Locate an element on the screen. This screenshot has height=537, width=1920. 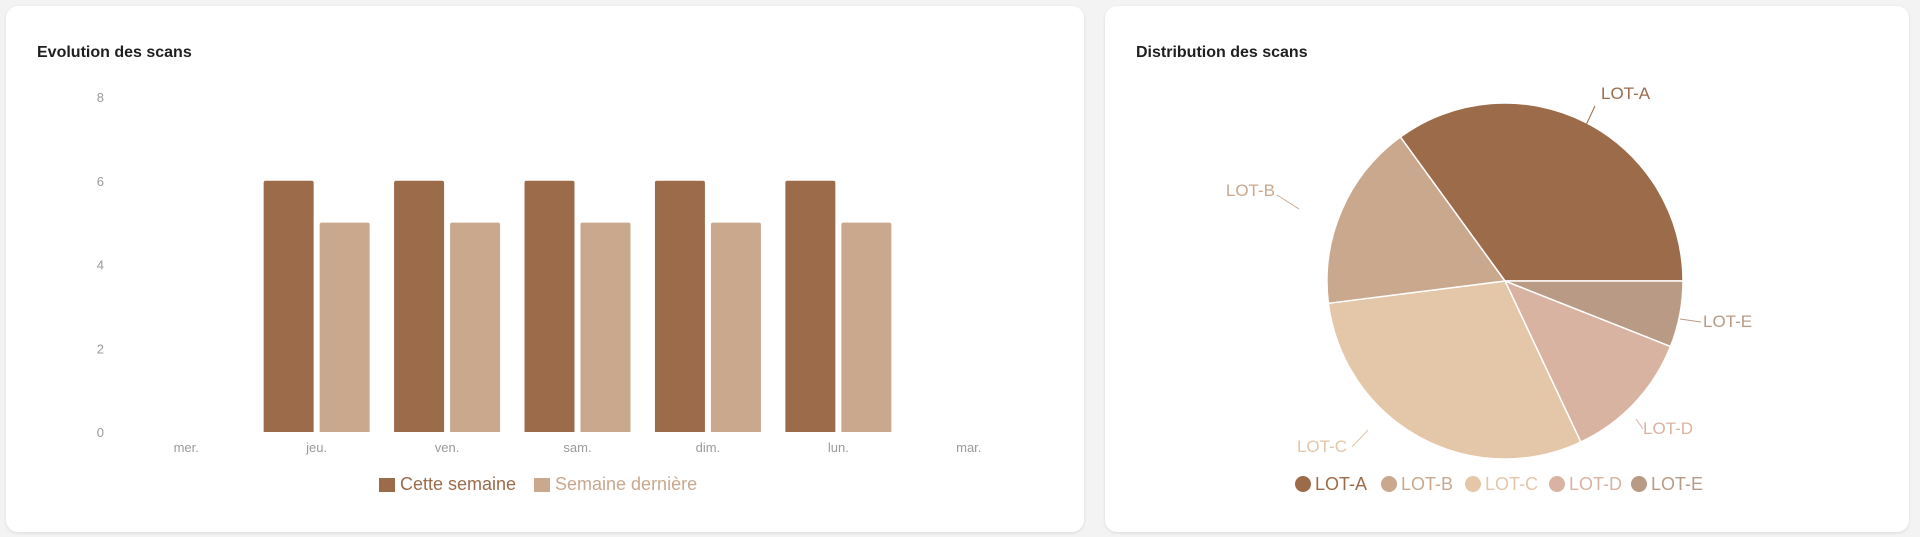
bar-chart-title: Evolution des scans is located at coordinates (114, 52).